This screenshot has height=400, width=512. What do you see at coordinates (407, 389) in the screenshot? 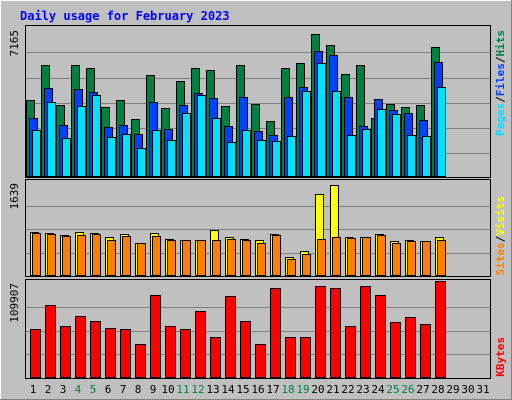
I see `x-tick-label: 26` at bounding box center [407, 389].